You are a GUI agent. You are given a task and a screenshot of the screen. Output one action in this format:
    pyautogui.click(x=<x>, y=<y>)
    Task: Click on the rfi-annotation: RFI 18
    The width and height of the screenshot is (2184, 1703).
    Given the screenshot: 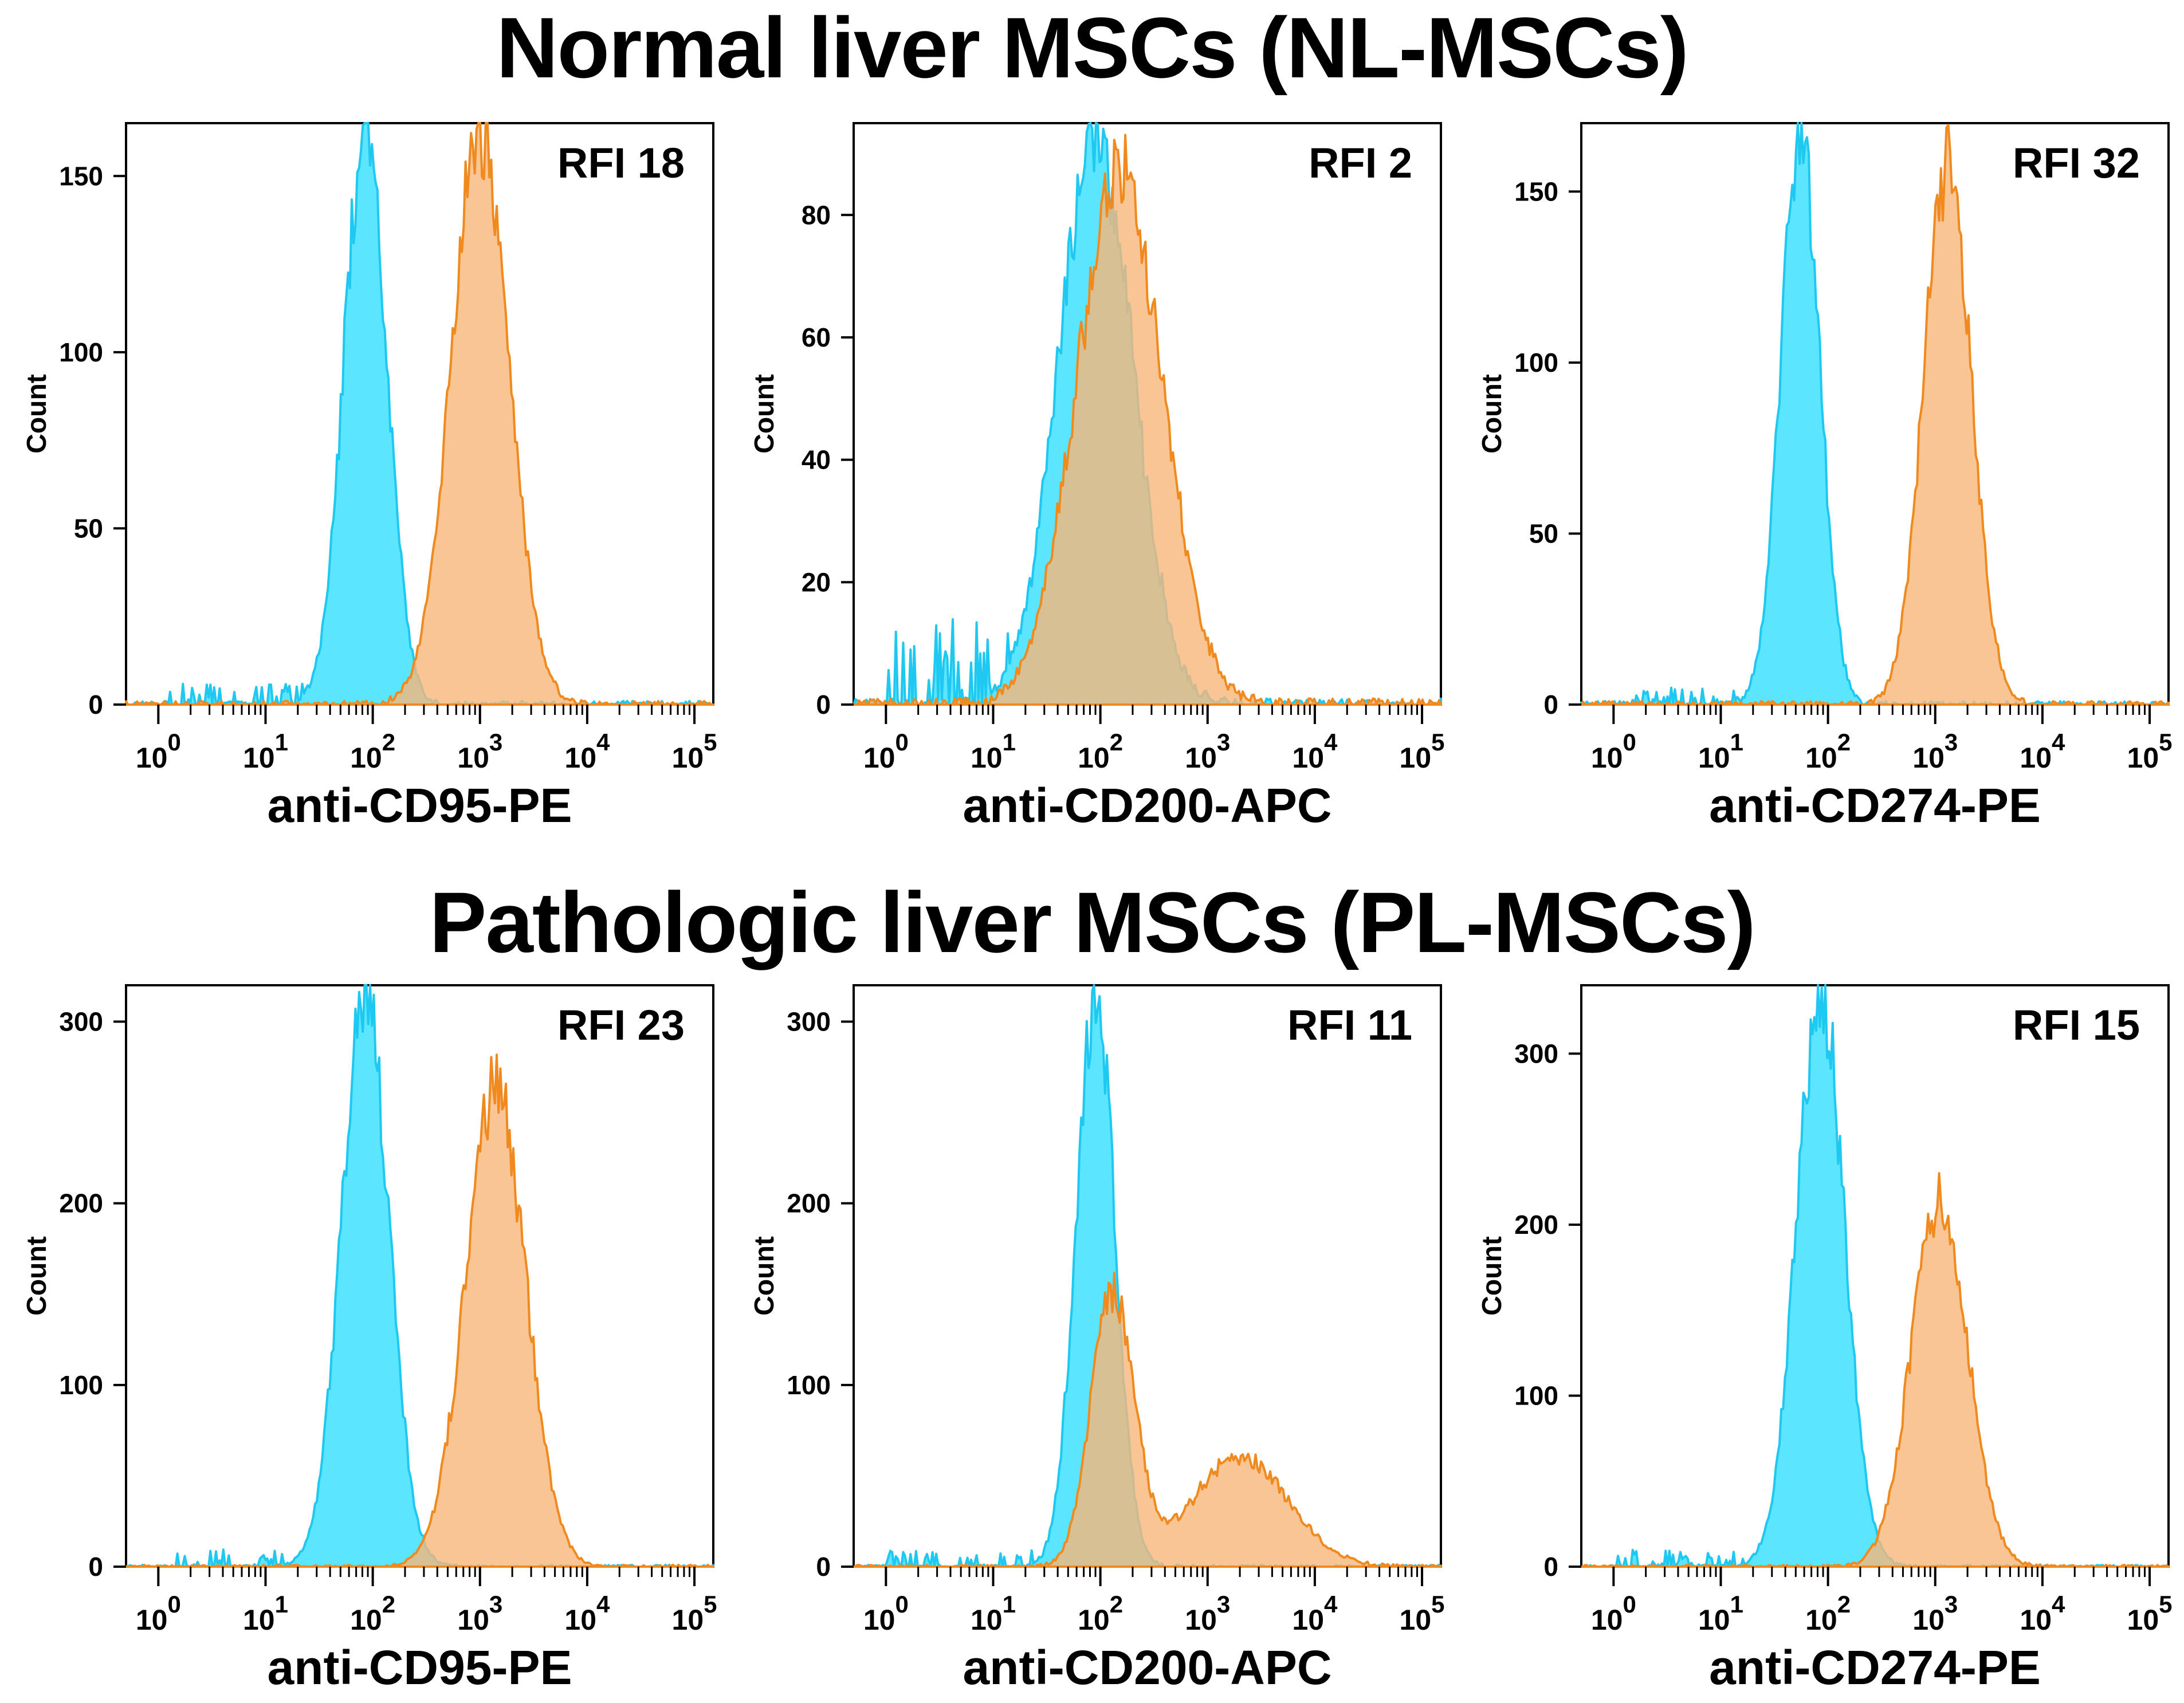 What is the action you would take?
    pyautogui.click(x=621, y=163)
    